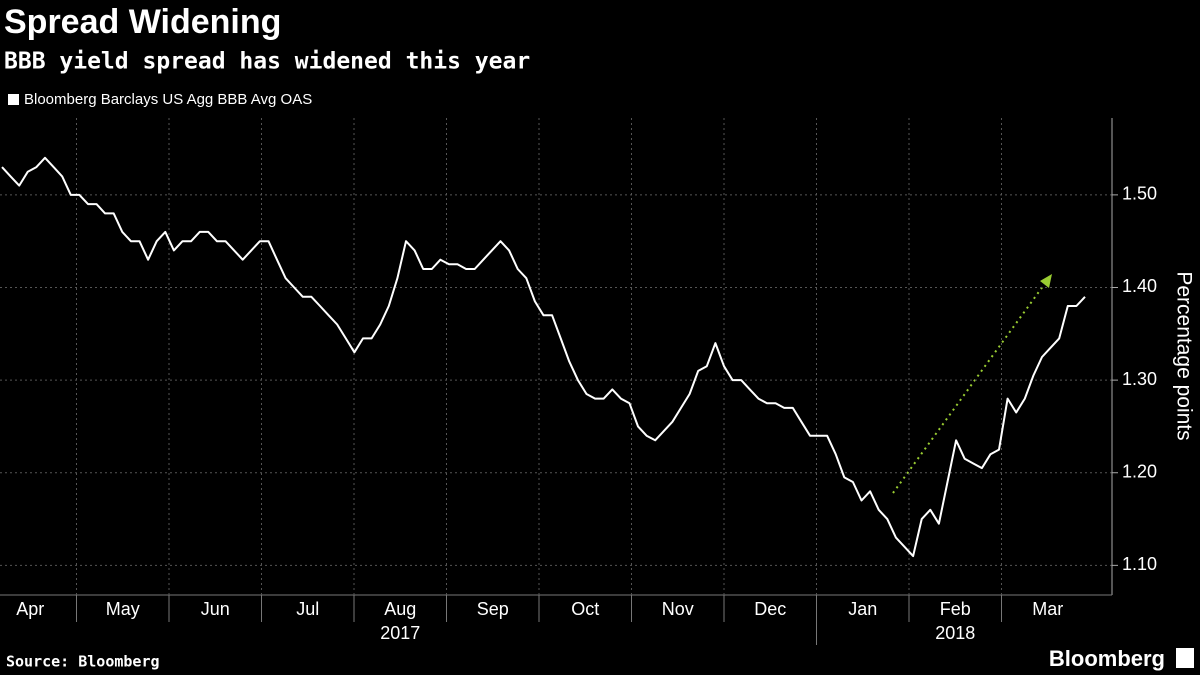  What do you see at coordinates (955, 633) in the screenshot?
I see `year-label: 2018` at bounding box center [955, 633].